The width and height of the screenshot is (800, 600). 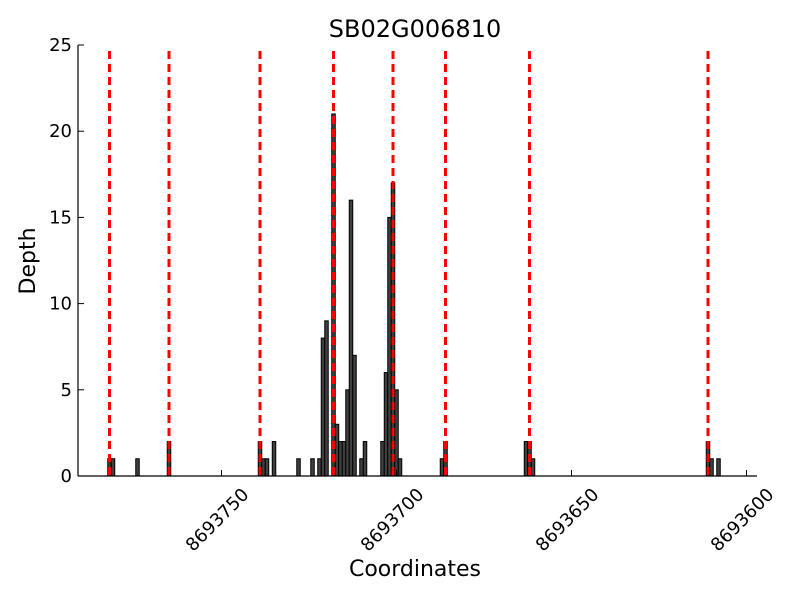 What do you see at coordinates (28, 260) in the screenshot?
I see `y-axis-label: Depth` at bounding box center [28, 260].